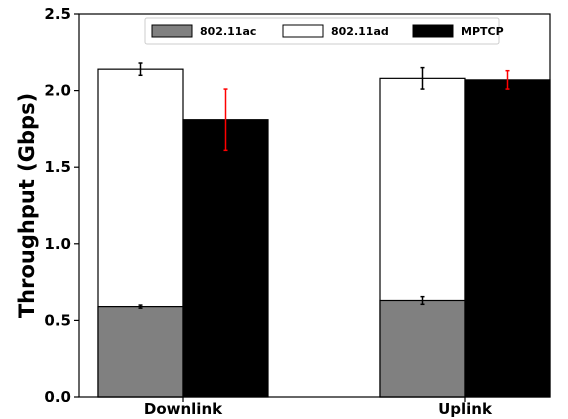  What do you see at coordinates (360, 31) in the screenshot?
I see `legend-label-80211ad: 802.11ad` at bounding box center [360, 31].